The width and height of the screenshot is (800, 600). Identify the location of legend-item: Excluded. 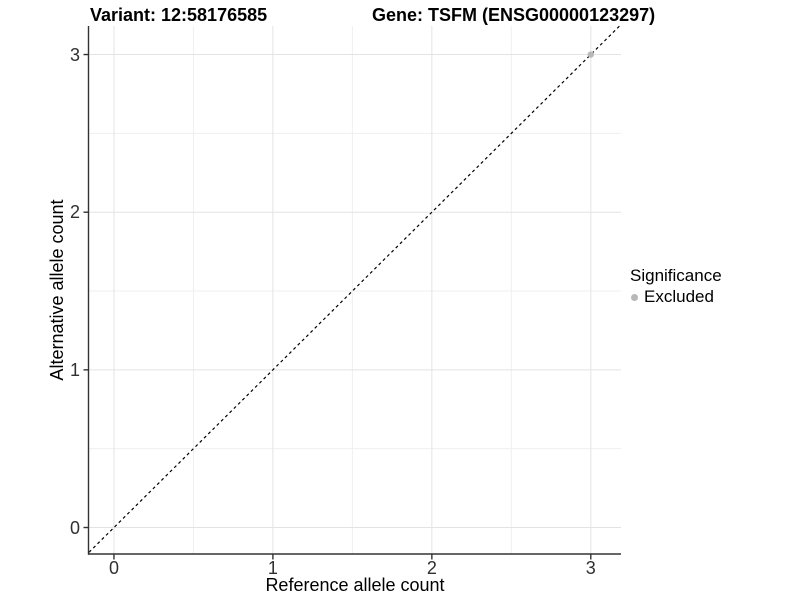
(675, 297).